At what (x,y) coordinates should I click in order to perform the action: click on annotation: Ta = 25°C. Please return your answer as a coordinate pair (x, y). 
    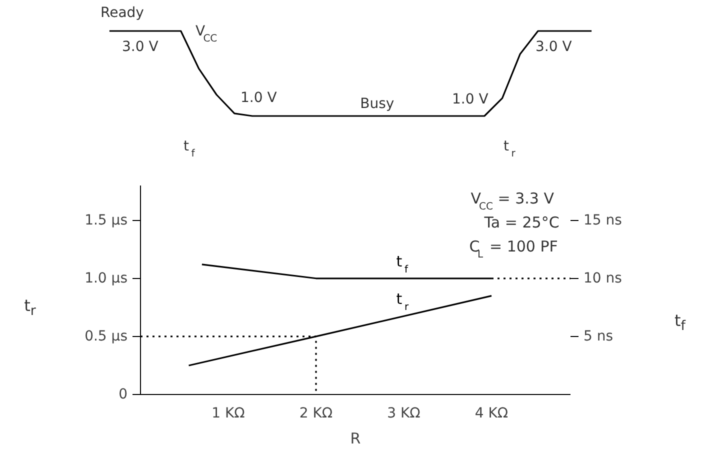
    Looking at the image, I should click on (521, 223).